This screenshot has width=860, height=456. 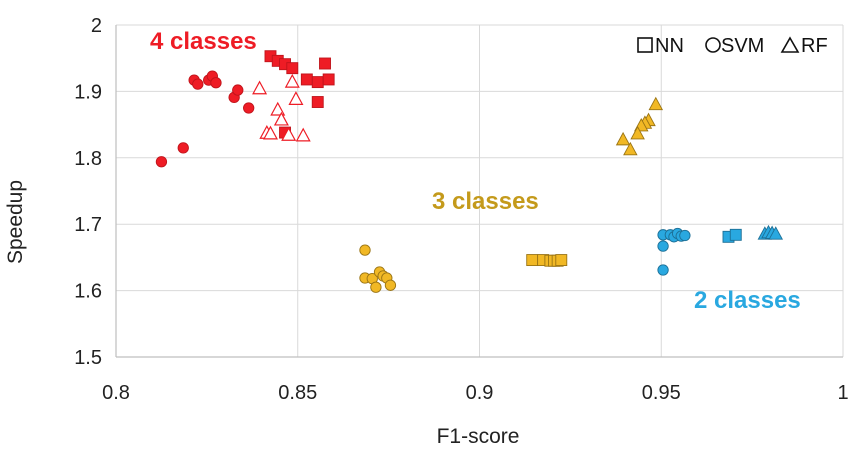 I want to click on x-tick-label: 0.8, so click(x=116, y=393).